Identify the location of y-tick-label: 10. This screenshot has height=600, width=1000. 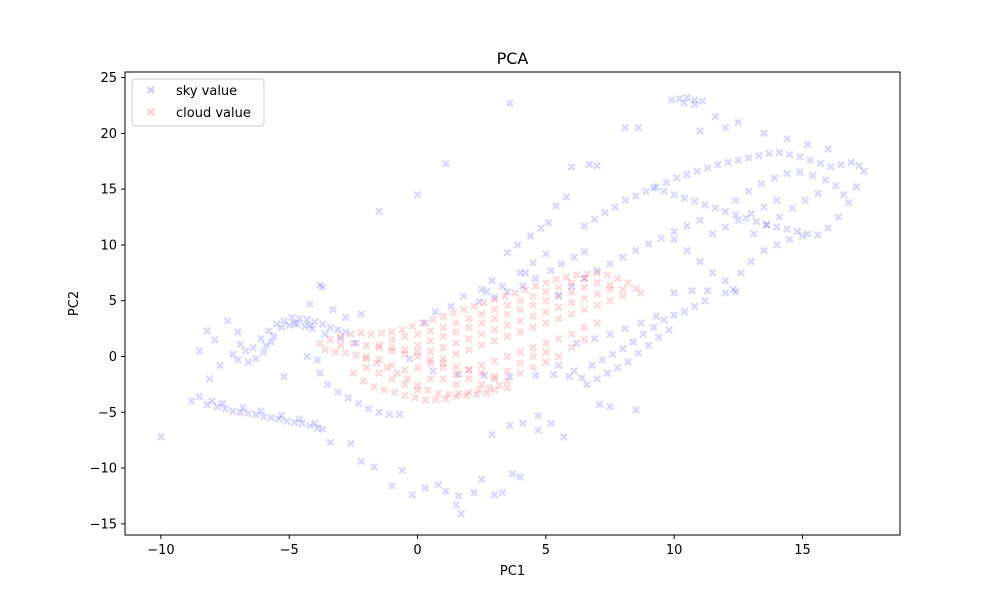
(108, 245).